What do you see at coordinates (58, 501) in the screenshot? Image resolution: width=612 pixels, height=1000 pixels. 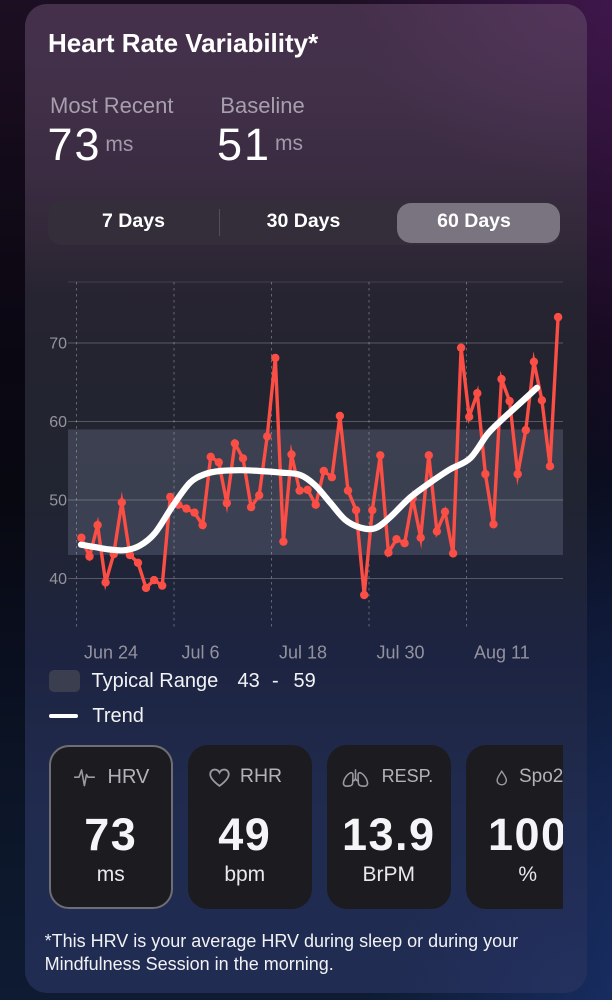 I see `svg-text: 50` at bounding box center [58, 501].